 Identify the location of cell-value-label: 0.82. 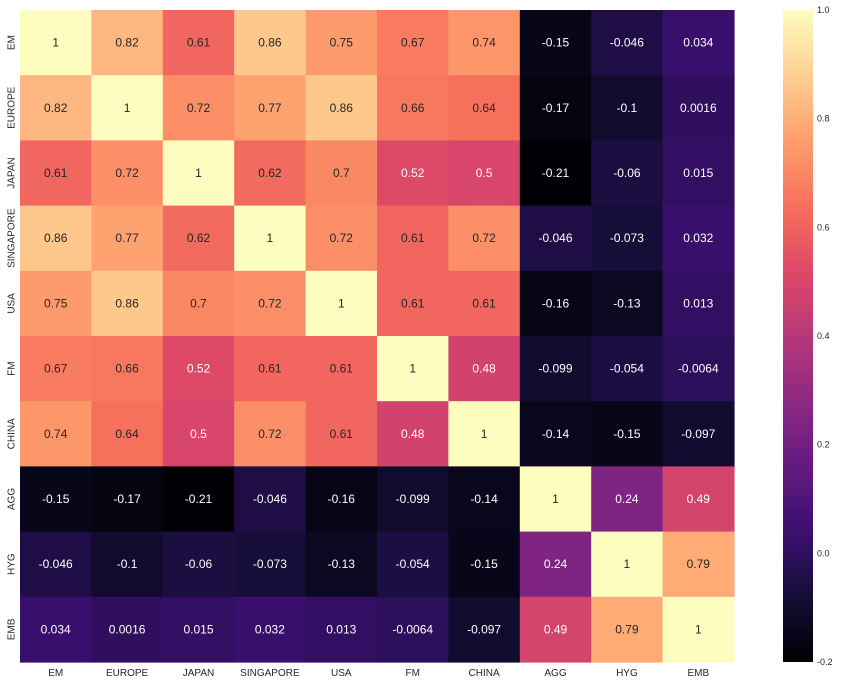
(127, 43).